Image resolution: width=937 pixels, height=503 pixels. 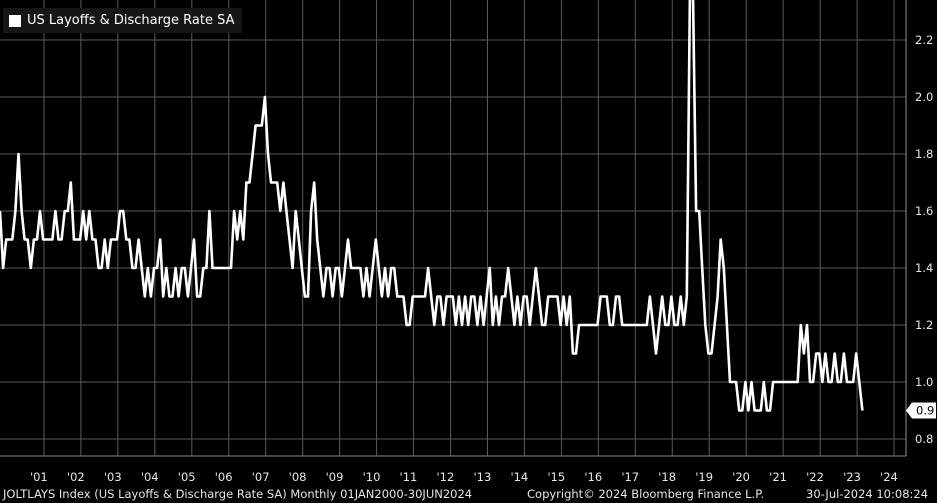 I want to click on x-tick-label: '16, so click(x=593, y=477).